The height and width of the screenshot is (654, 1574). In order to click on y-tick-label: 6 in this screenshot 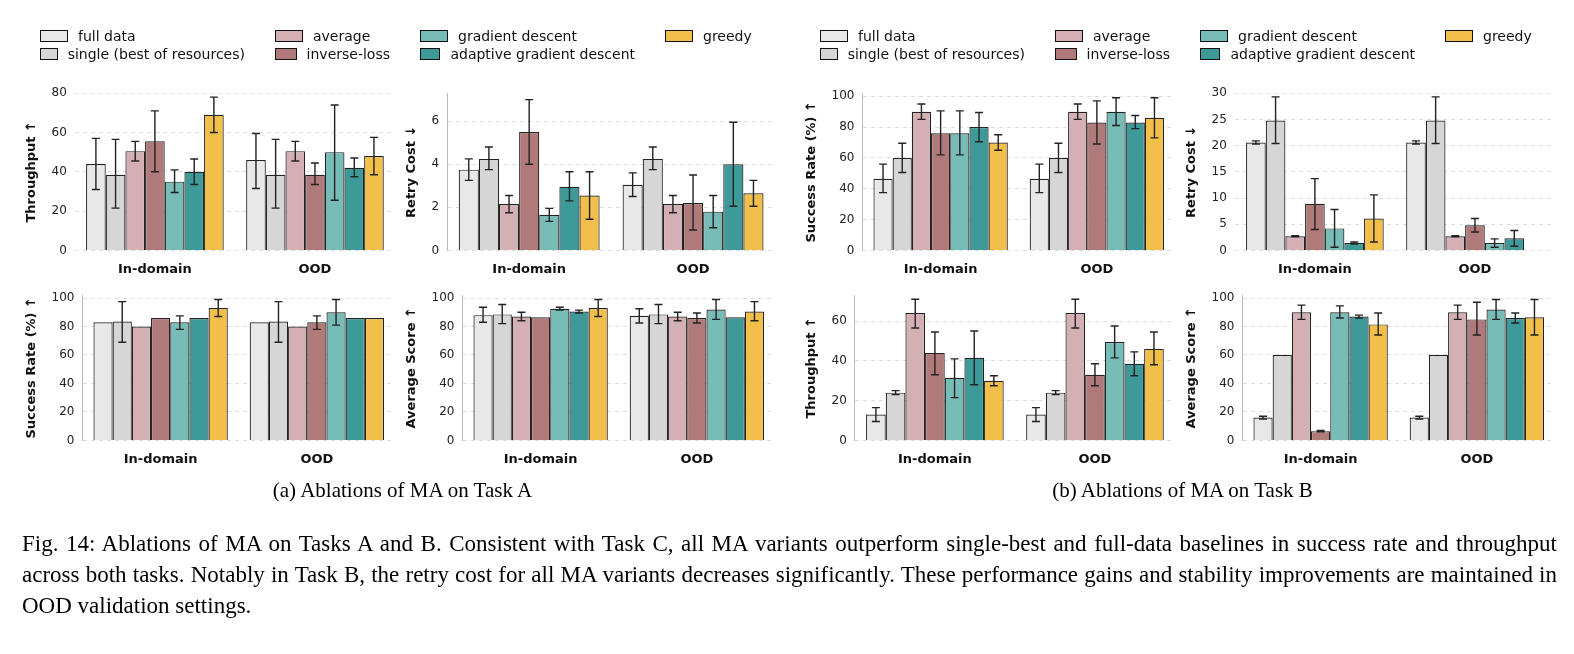, I will do `click(435, 120)`.